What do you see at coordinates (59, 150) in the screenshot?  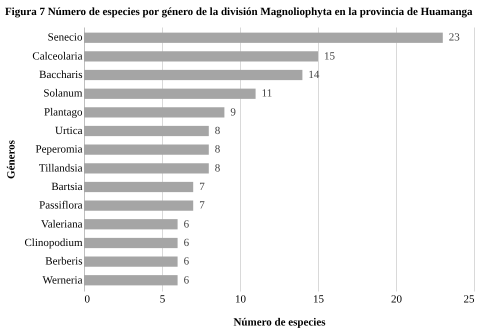 I see `y-tick-label: Peperomia` at bounding box center [59, 150].